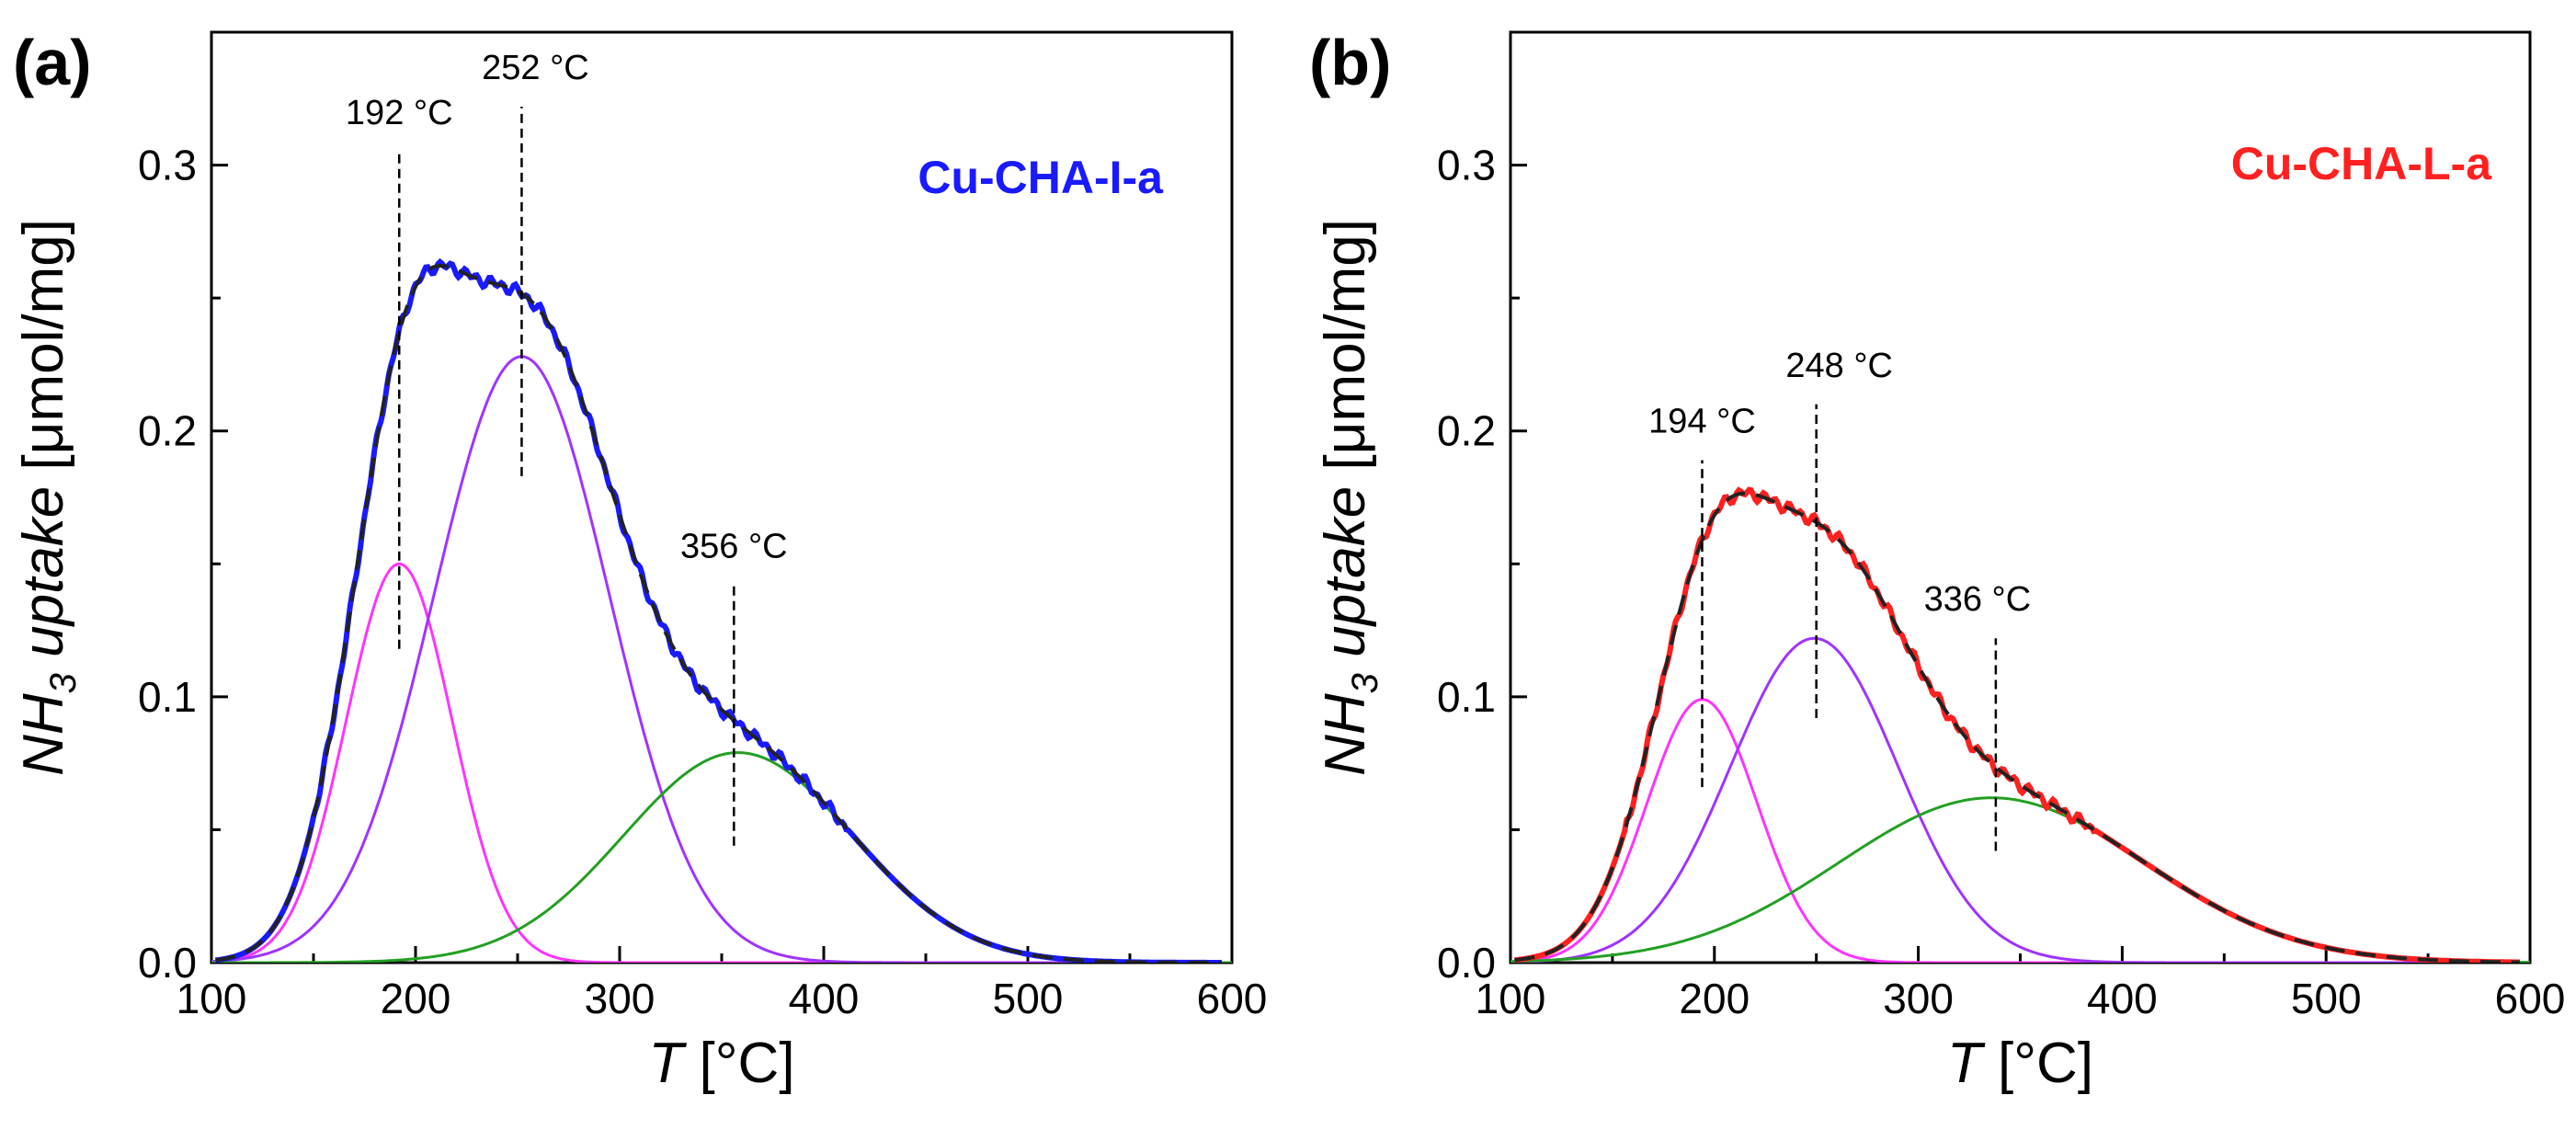 The width and height of the screenshot is (2576, 1141). Describe the element at coordinates (2361, 163) in the screenshot. I see `sample-label: Cu-CHA-L-a` at that location.